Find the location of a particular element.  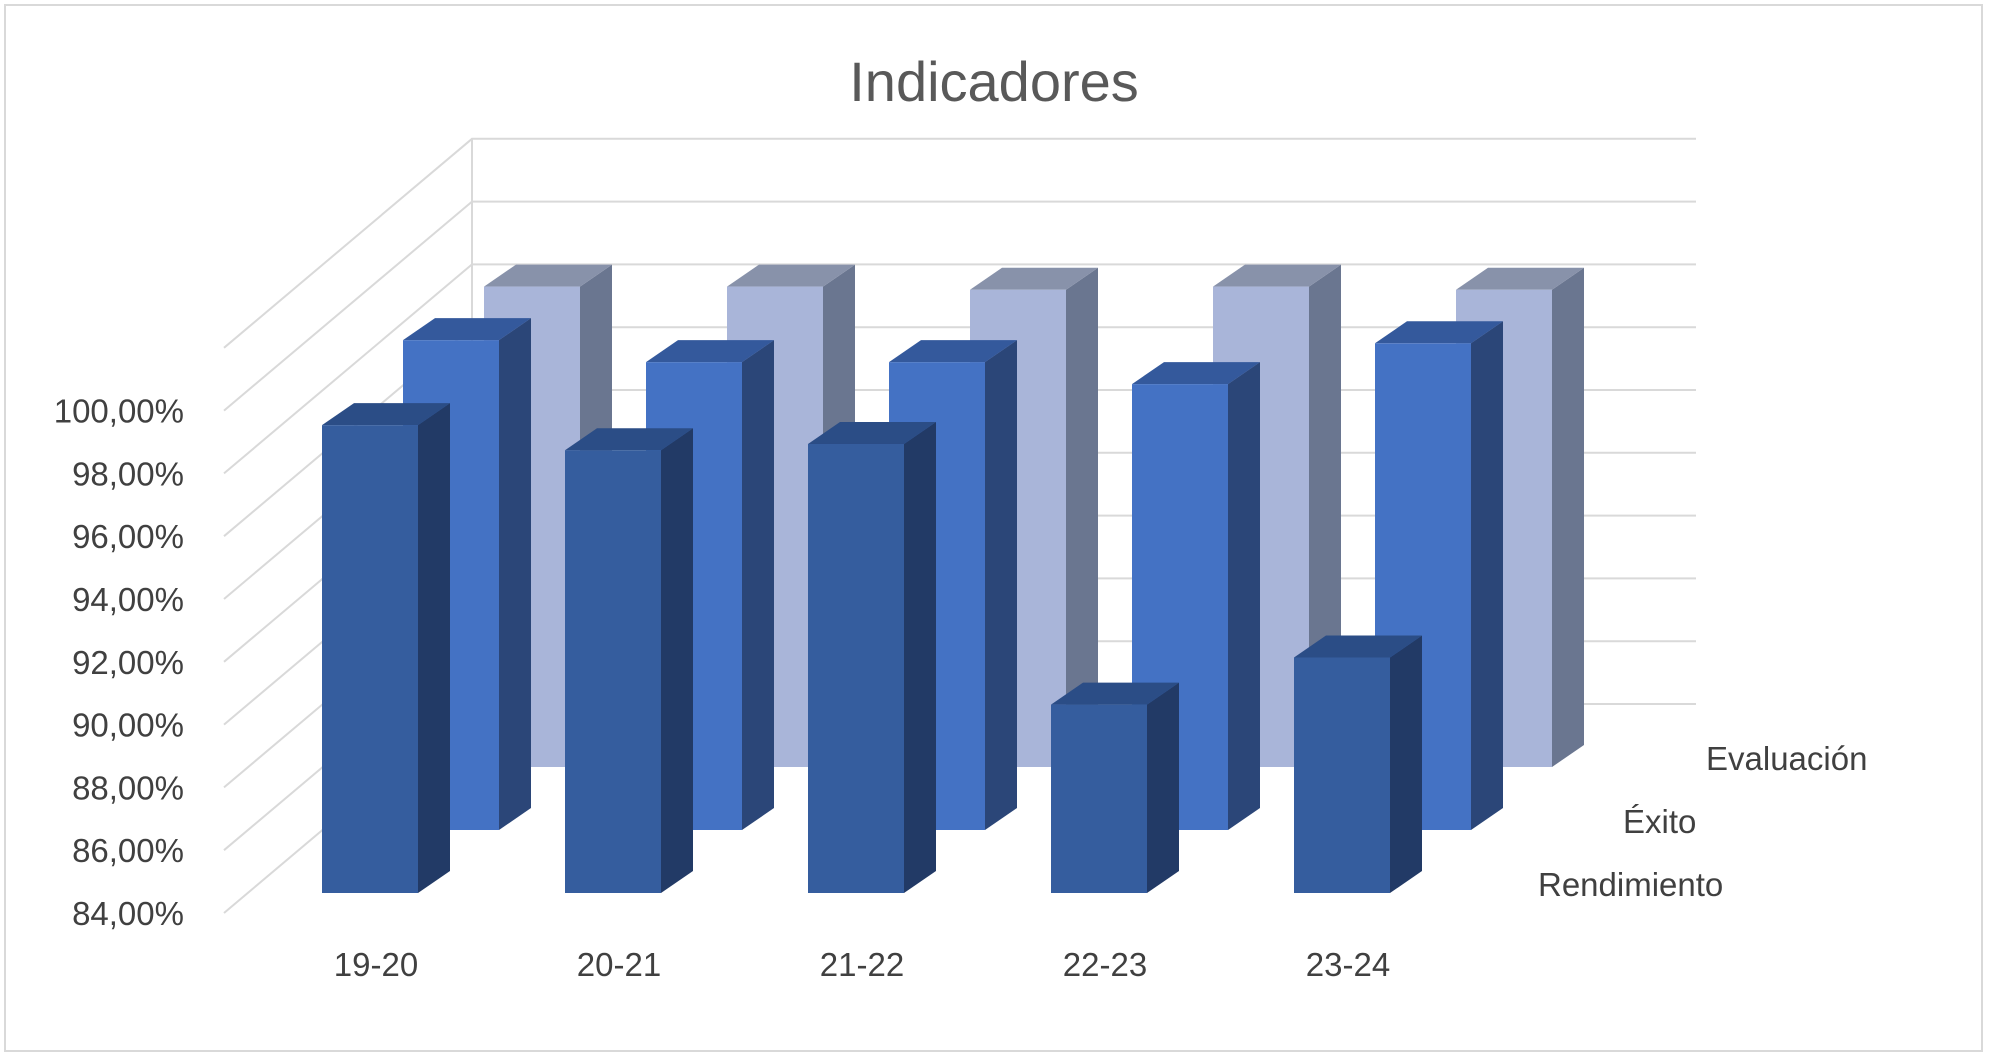

x-tick-label: 23-24 is located at coordinates (1348, 964).